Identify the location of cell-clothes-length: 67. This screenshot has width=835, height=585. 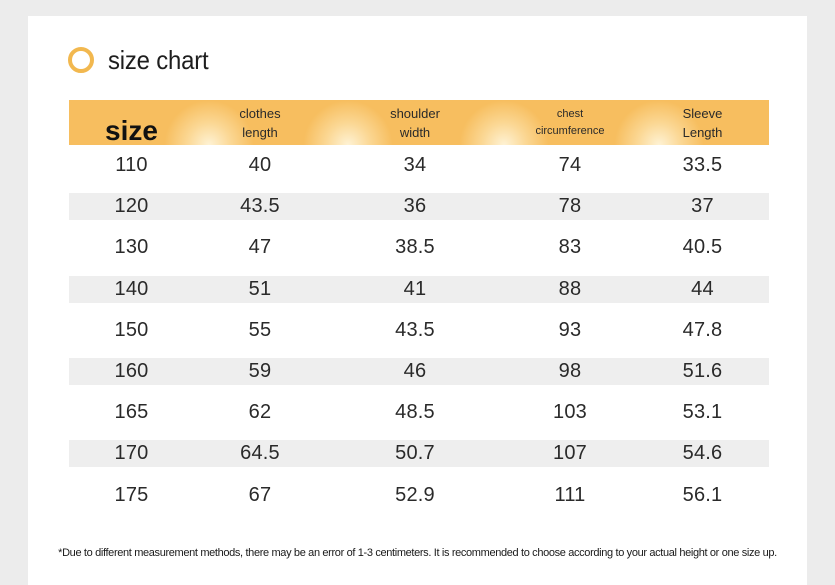
(260, 494).